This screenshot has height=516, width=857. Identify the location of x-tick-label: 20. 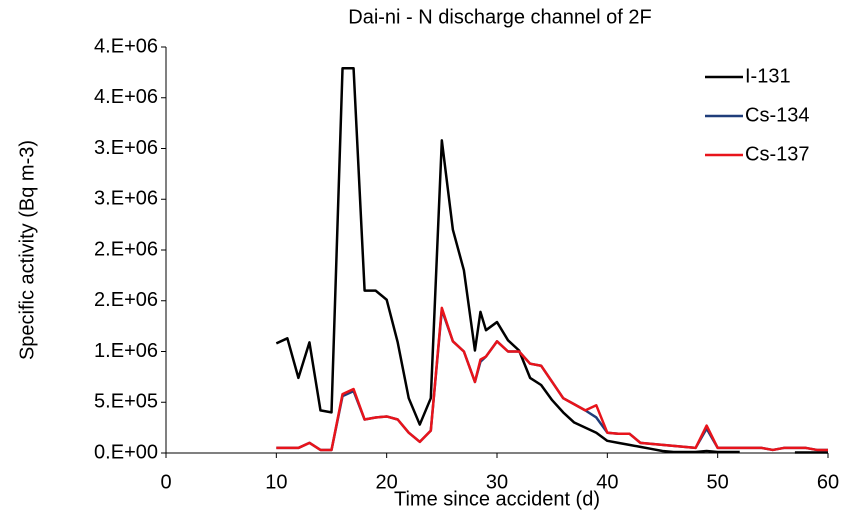
(387, 482).